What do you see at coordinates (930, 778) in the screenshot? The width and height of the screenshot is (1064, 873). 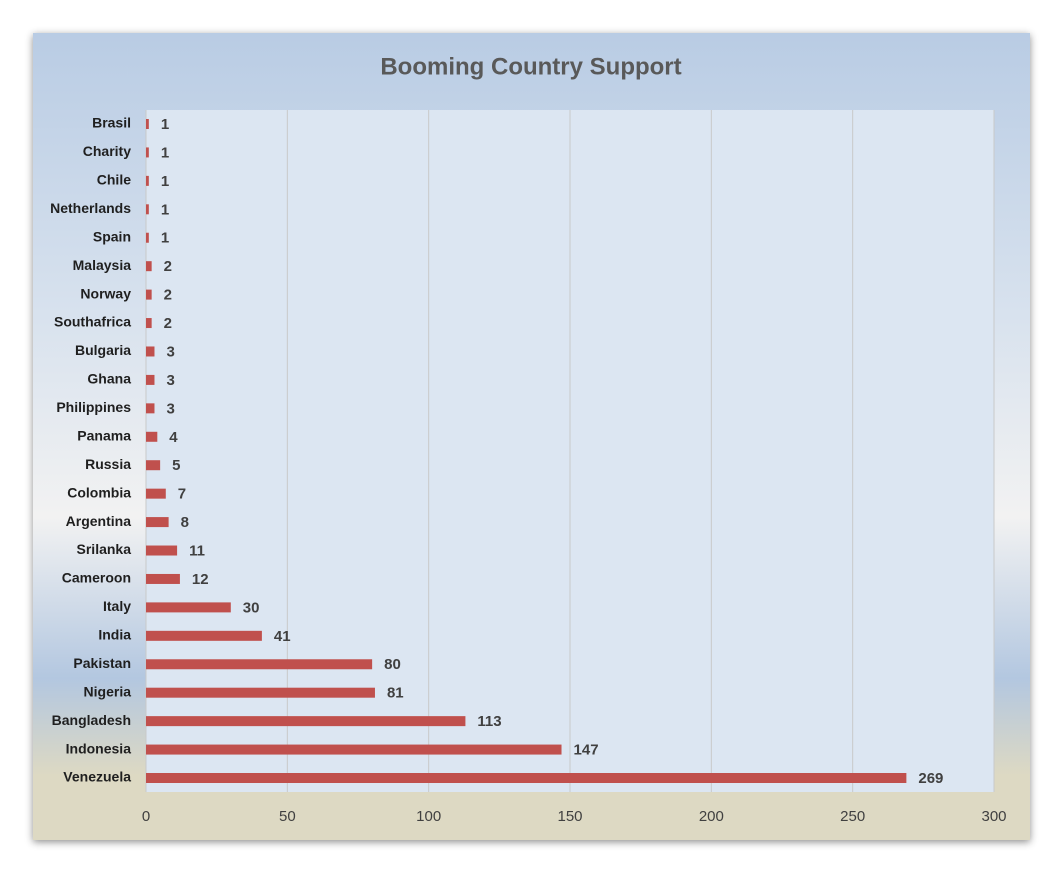 I see `data-label: 269` at bounding box center [930, 778].